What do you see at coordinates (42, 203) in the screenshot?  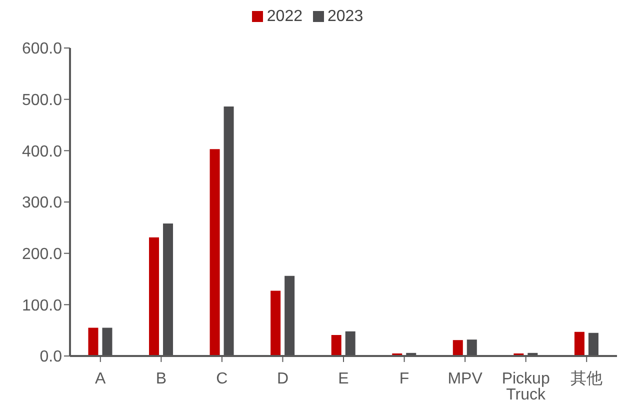 I see `y-tick-label: 300.0` at bounding box center [42, 203].